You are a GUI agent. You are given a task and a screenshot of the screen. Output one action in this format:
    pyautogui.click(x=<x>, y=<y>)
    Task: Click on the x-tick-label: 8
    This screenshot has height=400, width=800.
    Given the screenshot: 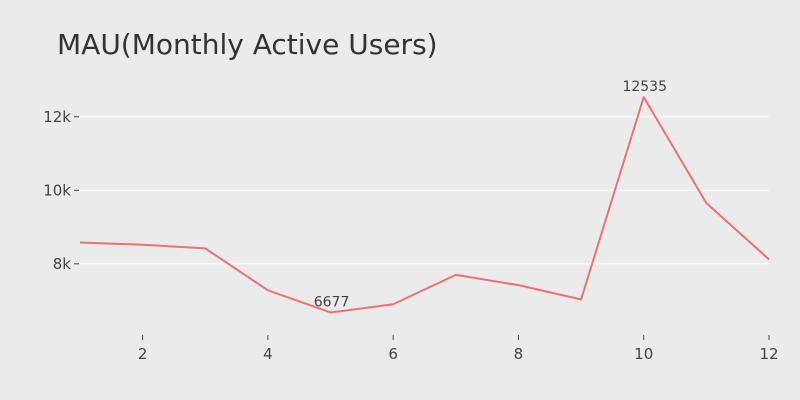 What is the action you would take?
    pyautogui.click(x=519, y=354)
    